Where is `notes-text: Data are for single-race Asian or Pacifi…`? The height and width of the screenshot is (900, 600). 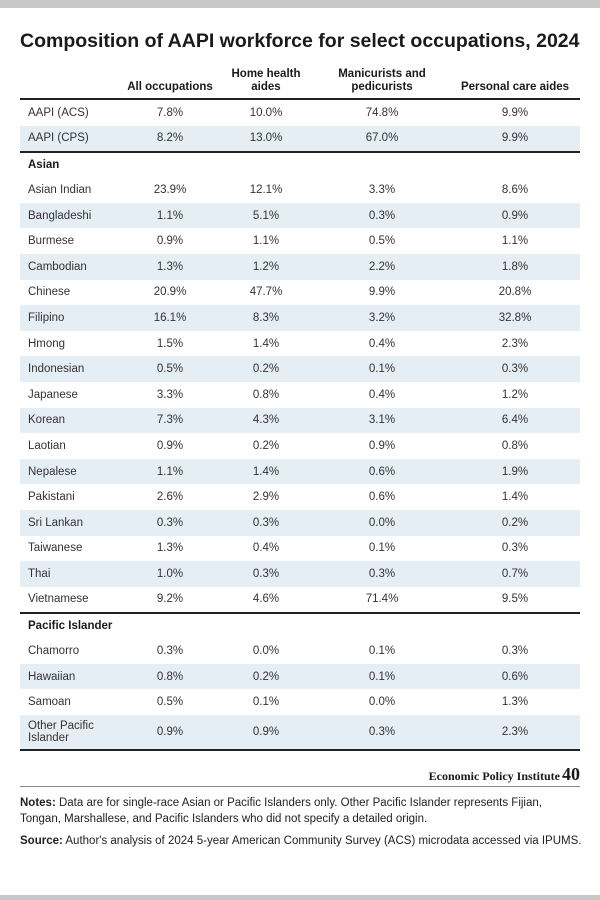 notes-text: Data are for single-race Asian or Pacifi… is located at coordinates (281, 811).